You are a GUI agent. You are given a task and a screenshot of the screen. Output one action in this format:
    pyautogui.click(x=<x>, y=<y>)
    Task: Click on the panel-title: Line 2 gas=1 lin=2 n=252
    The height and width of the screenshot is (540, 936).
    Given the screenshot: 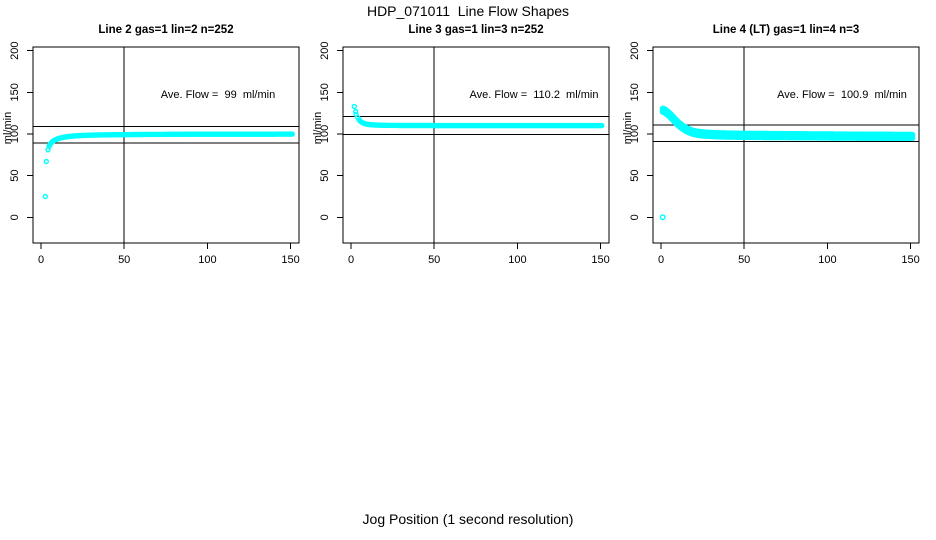 What is the action you would take?
    pyautogui.click(x=165, y=30)
    